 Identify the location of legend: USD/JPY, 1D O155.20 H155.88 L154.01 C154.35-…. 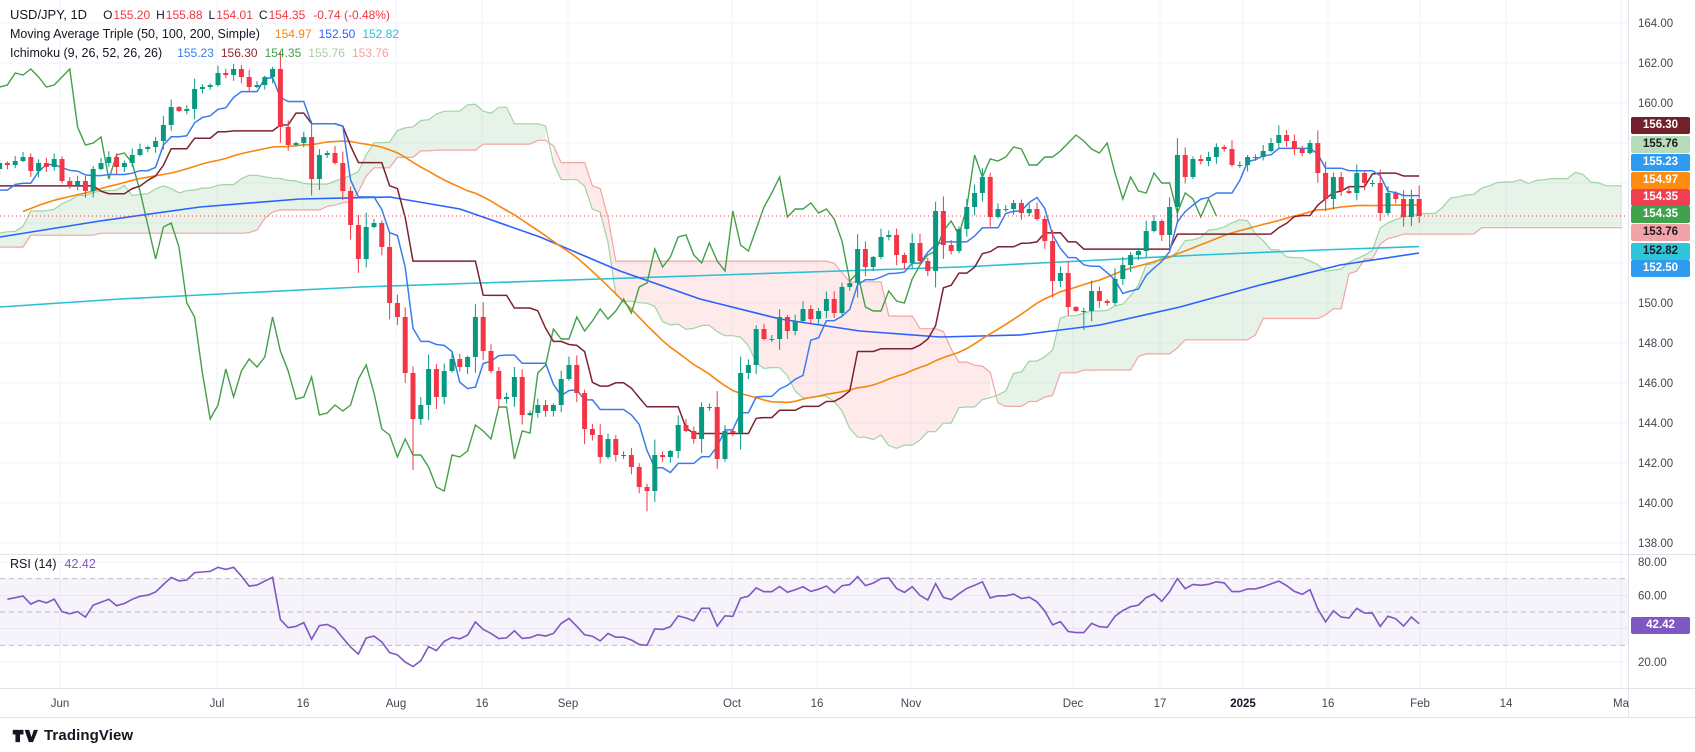
(204, 33).